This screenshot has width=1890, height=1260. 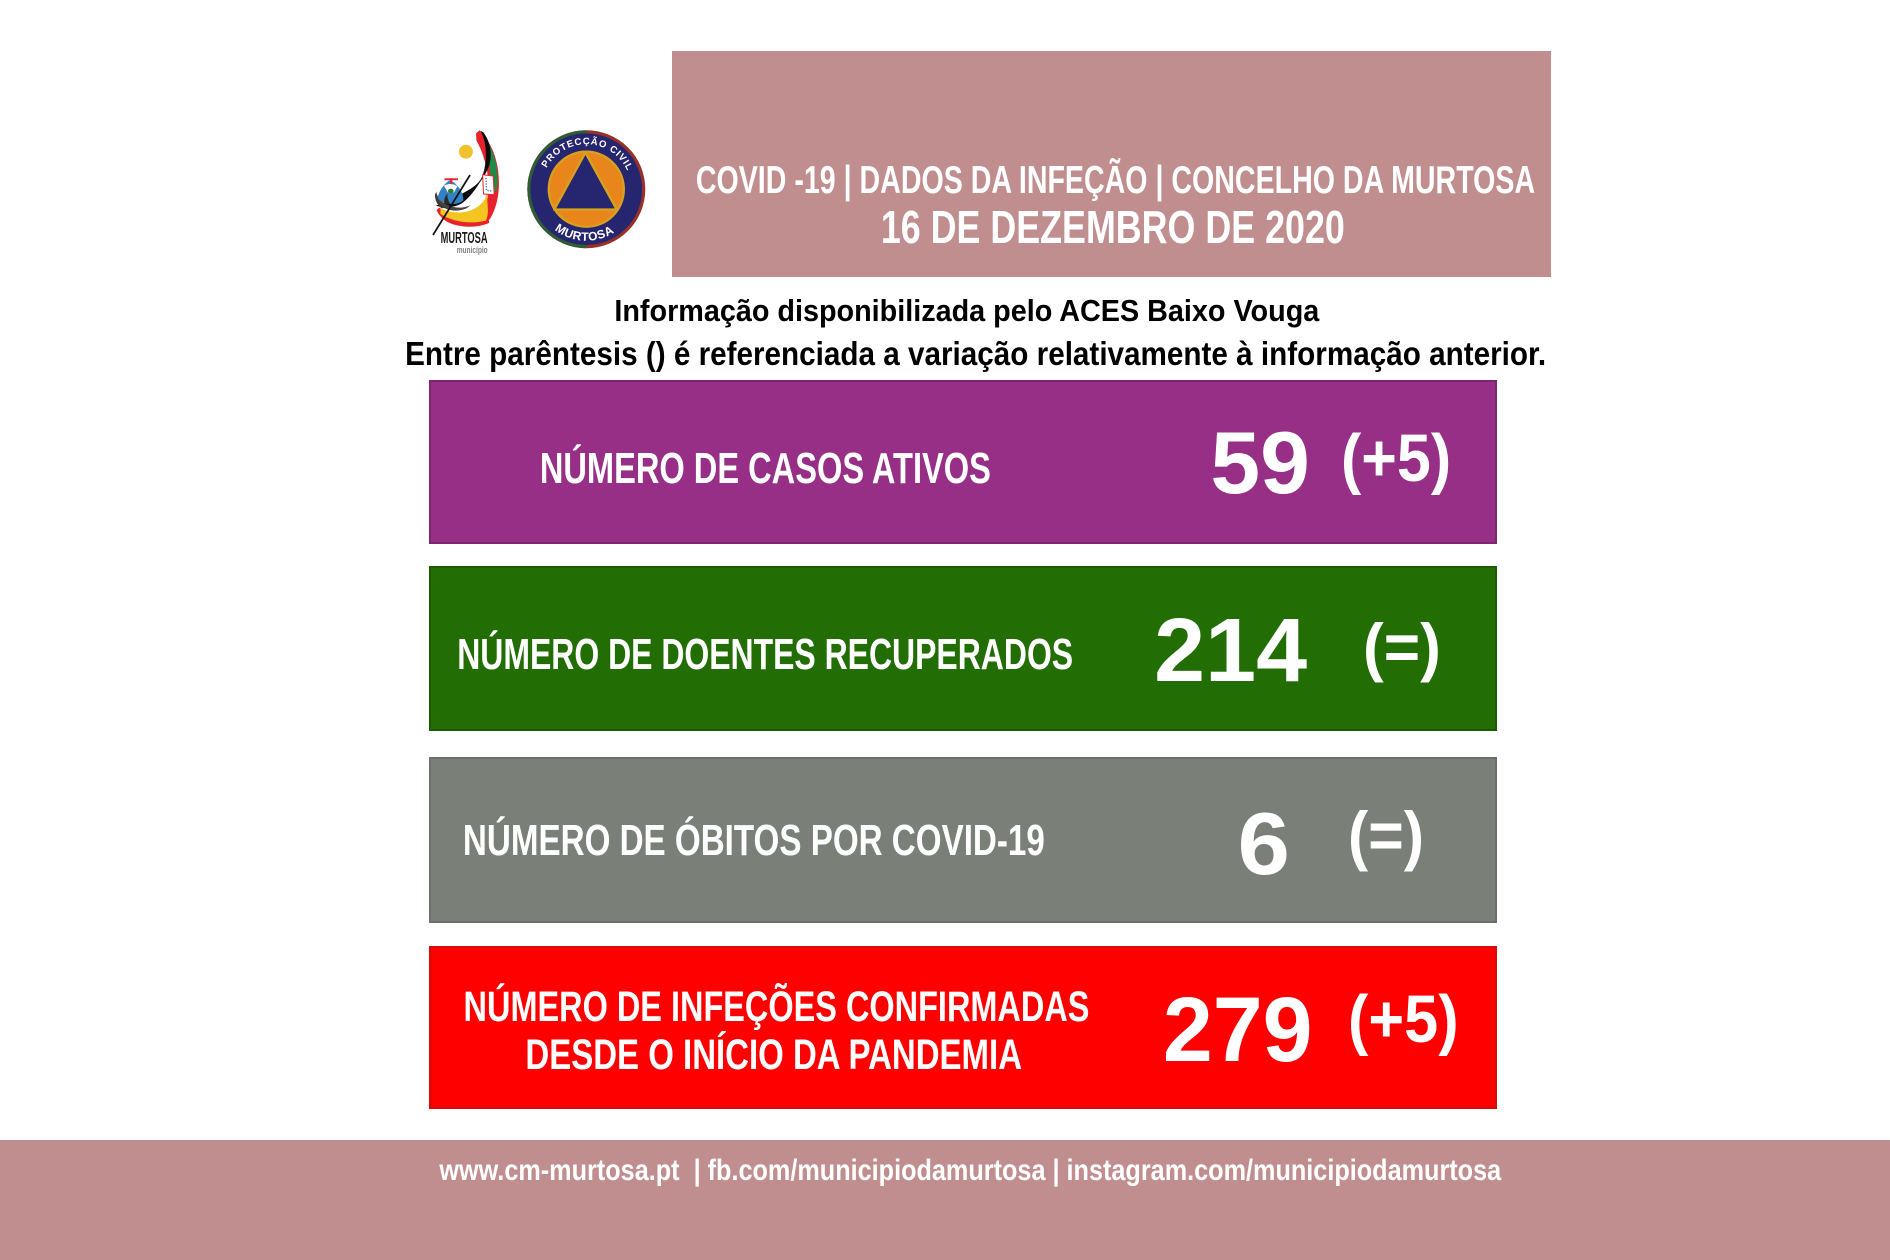 I want to click on svg-text: município, so click(x=472, y=250).